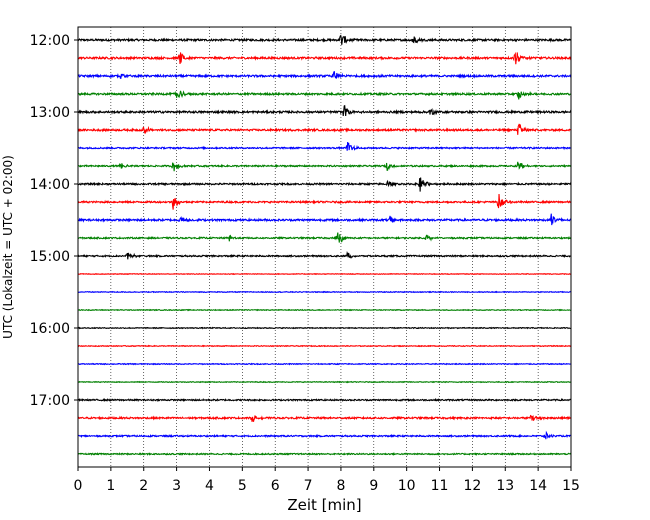 This screenshot has height=520, width=650. I want to click on x-tick-label: 4, so click(209, 486).